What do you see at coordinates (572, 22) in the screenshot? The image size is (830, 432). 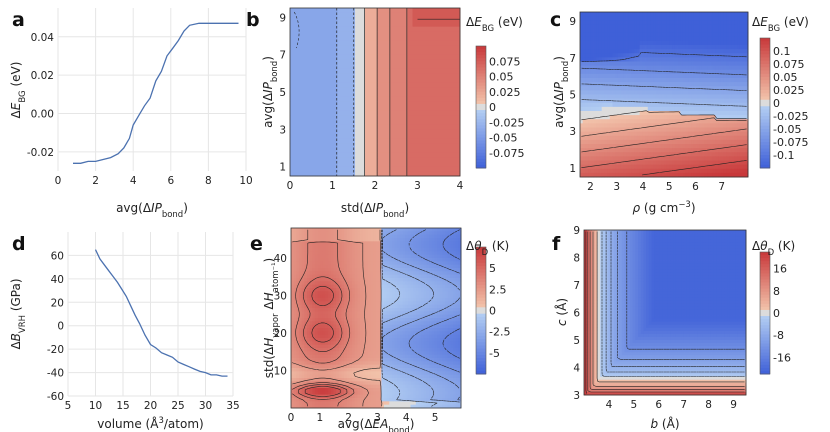 I see `y-tick-label: 9` at bounding box center [572, 22].